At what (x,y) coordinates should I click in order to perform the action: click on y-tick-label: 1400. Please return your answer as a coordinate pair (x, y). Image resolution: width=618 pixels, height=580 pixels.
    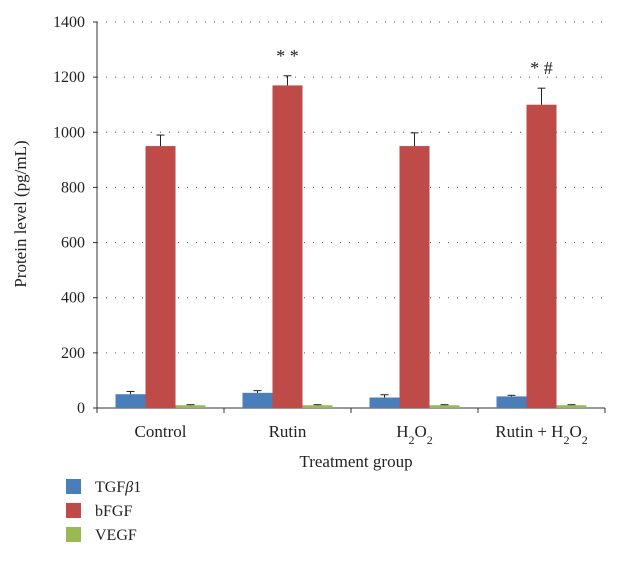
    Looking at the image, I should click on (69, 22).